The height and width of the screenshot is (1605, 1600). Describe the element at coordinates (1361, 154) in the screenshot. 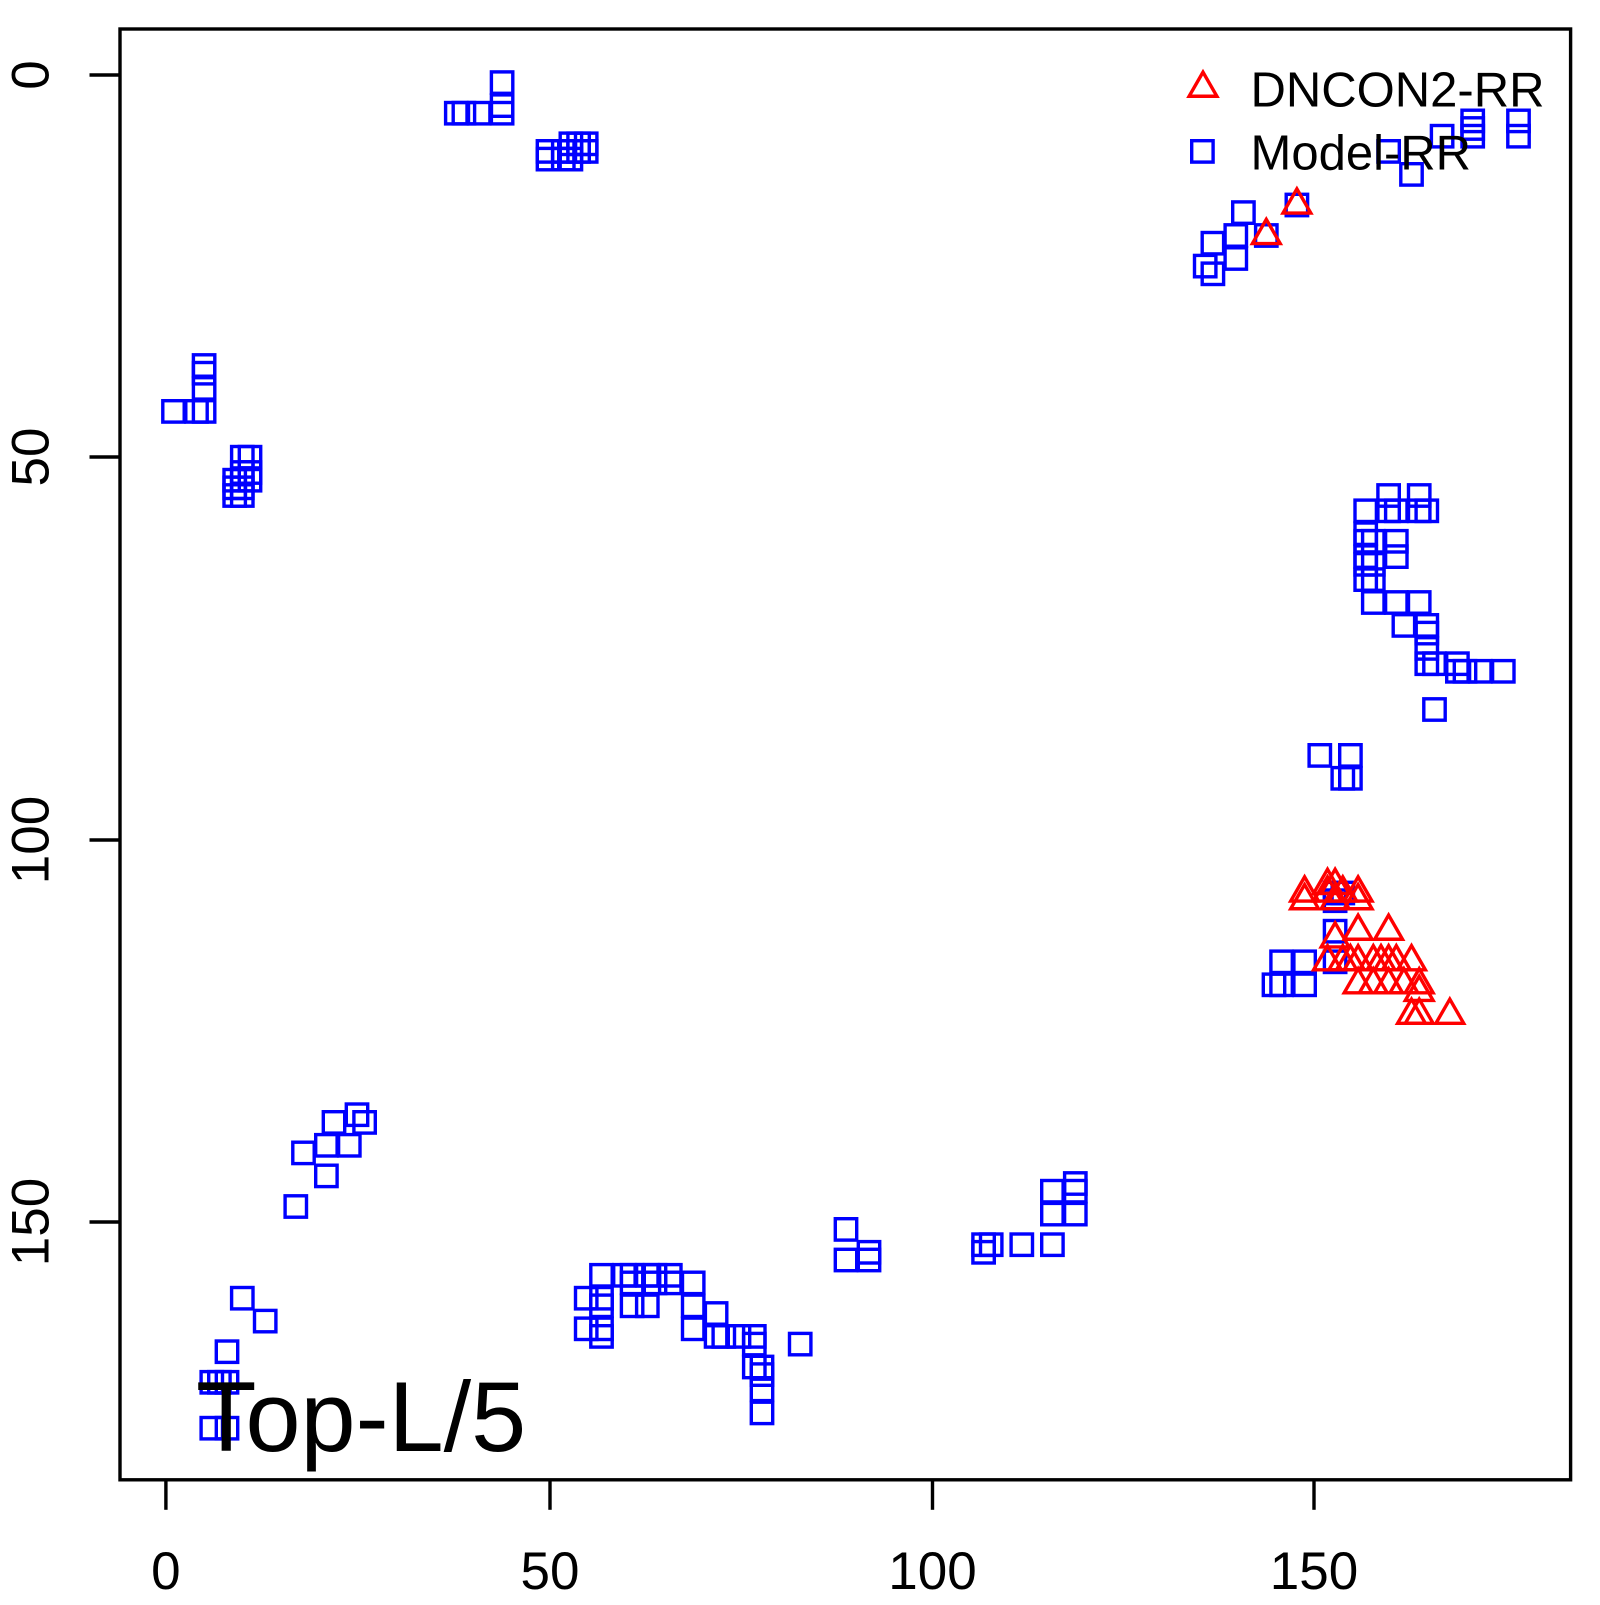

I see `svg-text: Model-RR` at that location.